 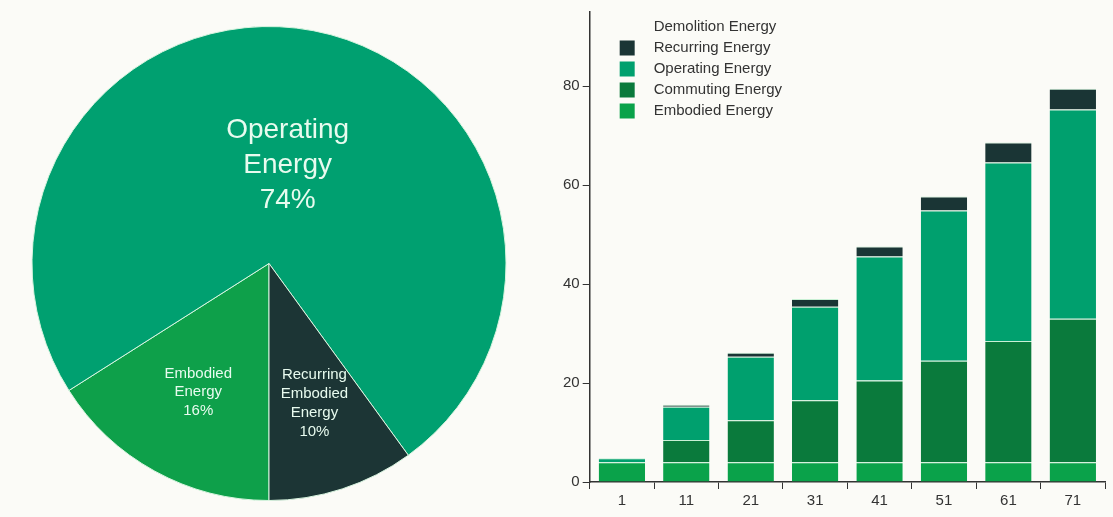 I want to click on legend-label: Operating Energy, so click(x=712, y=67).